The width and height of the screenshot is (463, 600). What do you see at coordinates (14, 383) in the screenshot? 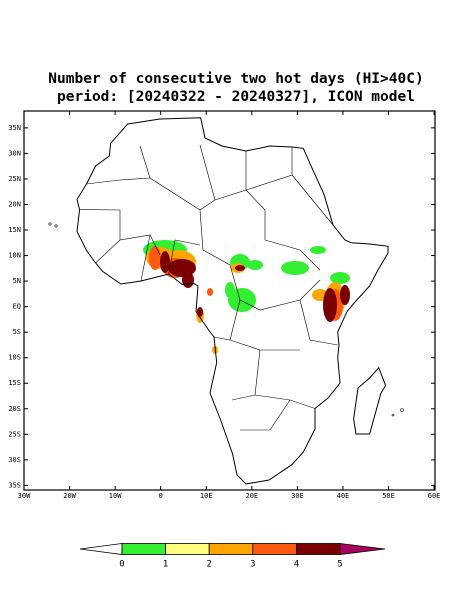
I see `y-tick-label: 15S` at bounding box center [14, 383].